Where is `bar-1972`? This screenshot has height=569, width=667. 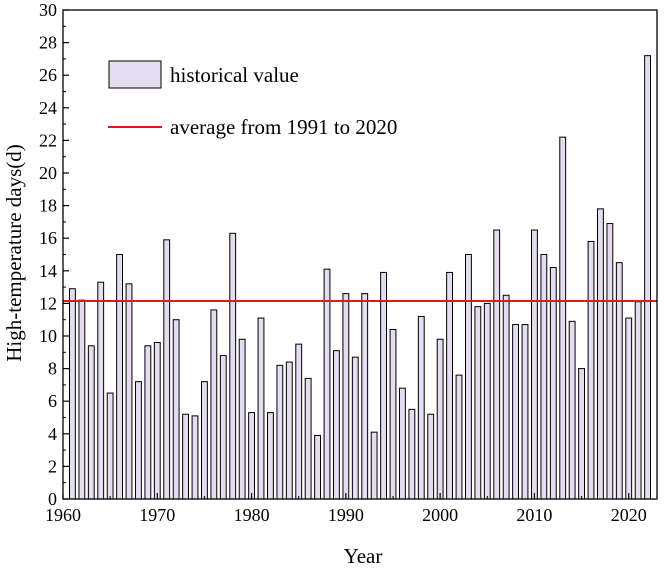
bar-1972 is located at coordinates (176, 409).